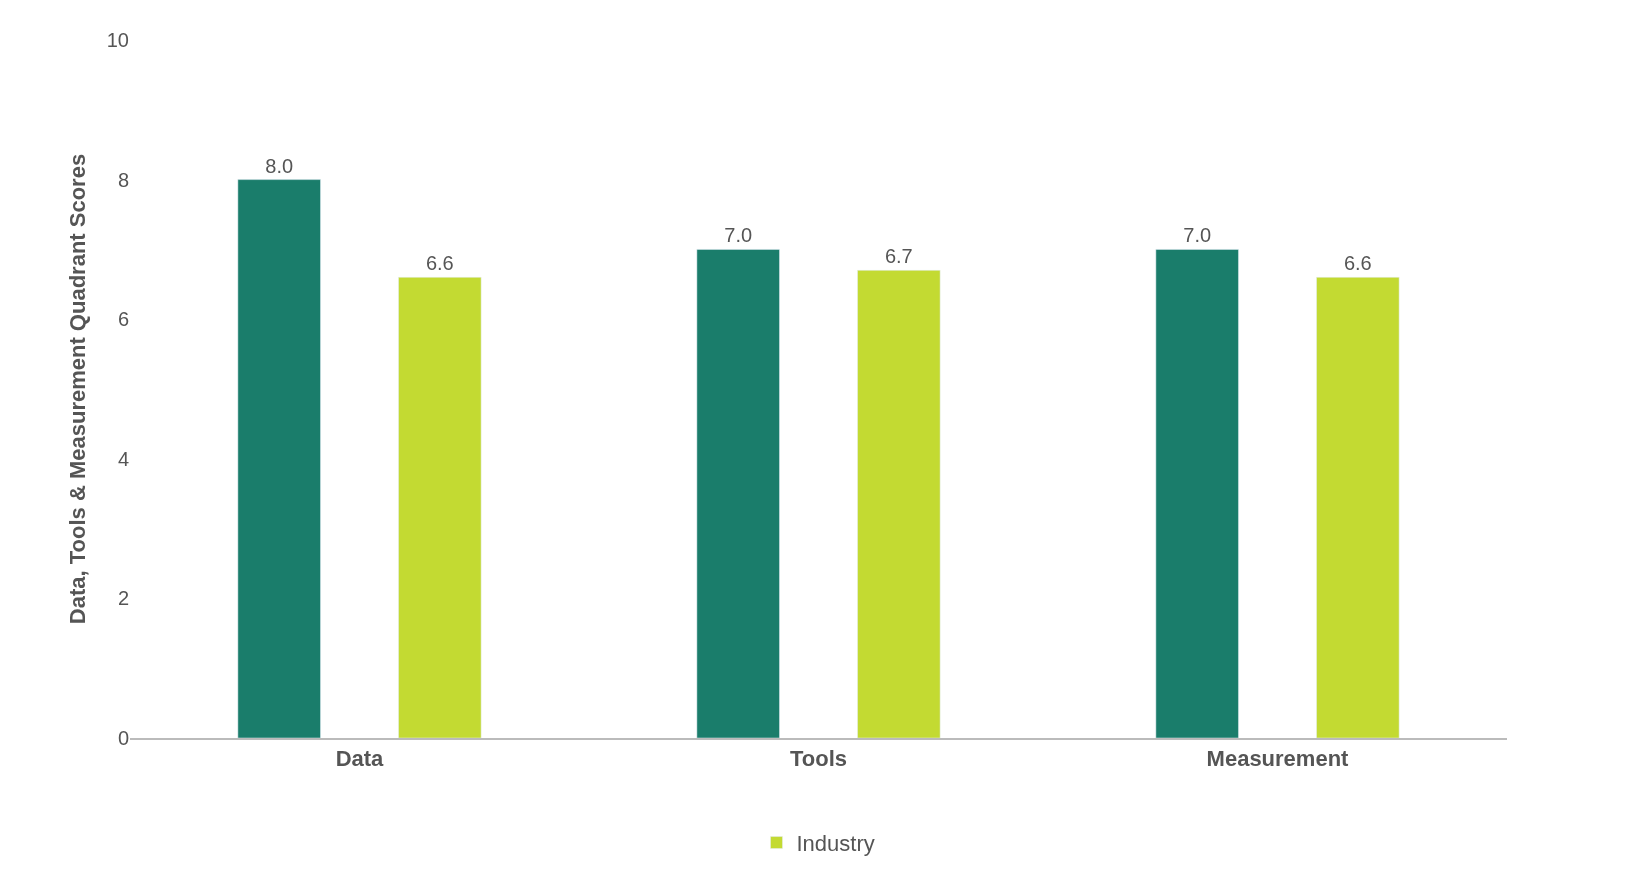  Describe the element at coordinates (835, 844) in the screenshot. I see `legend-label: Industry` at that location.